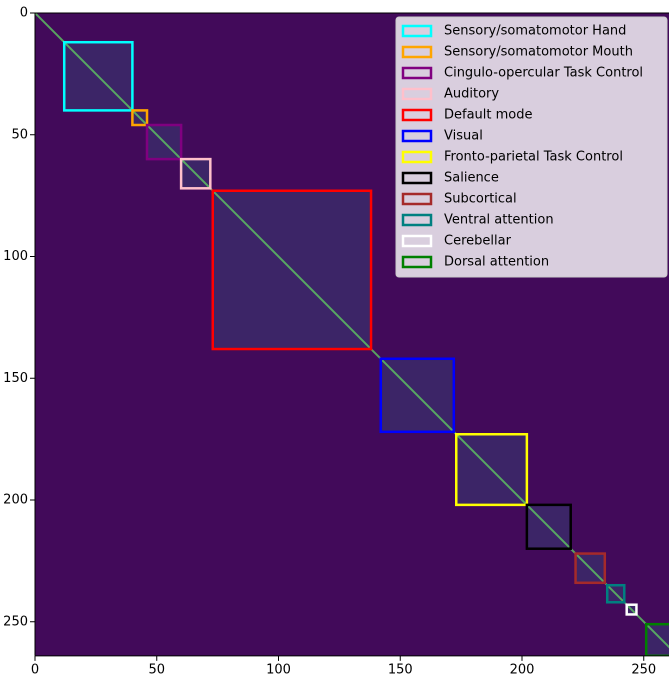 This screenshot has width=669, height=679. I want to click on x-tick-label: 150, so click(400, 669).